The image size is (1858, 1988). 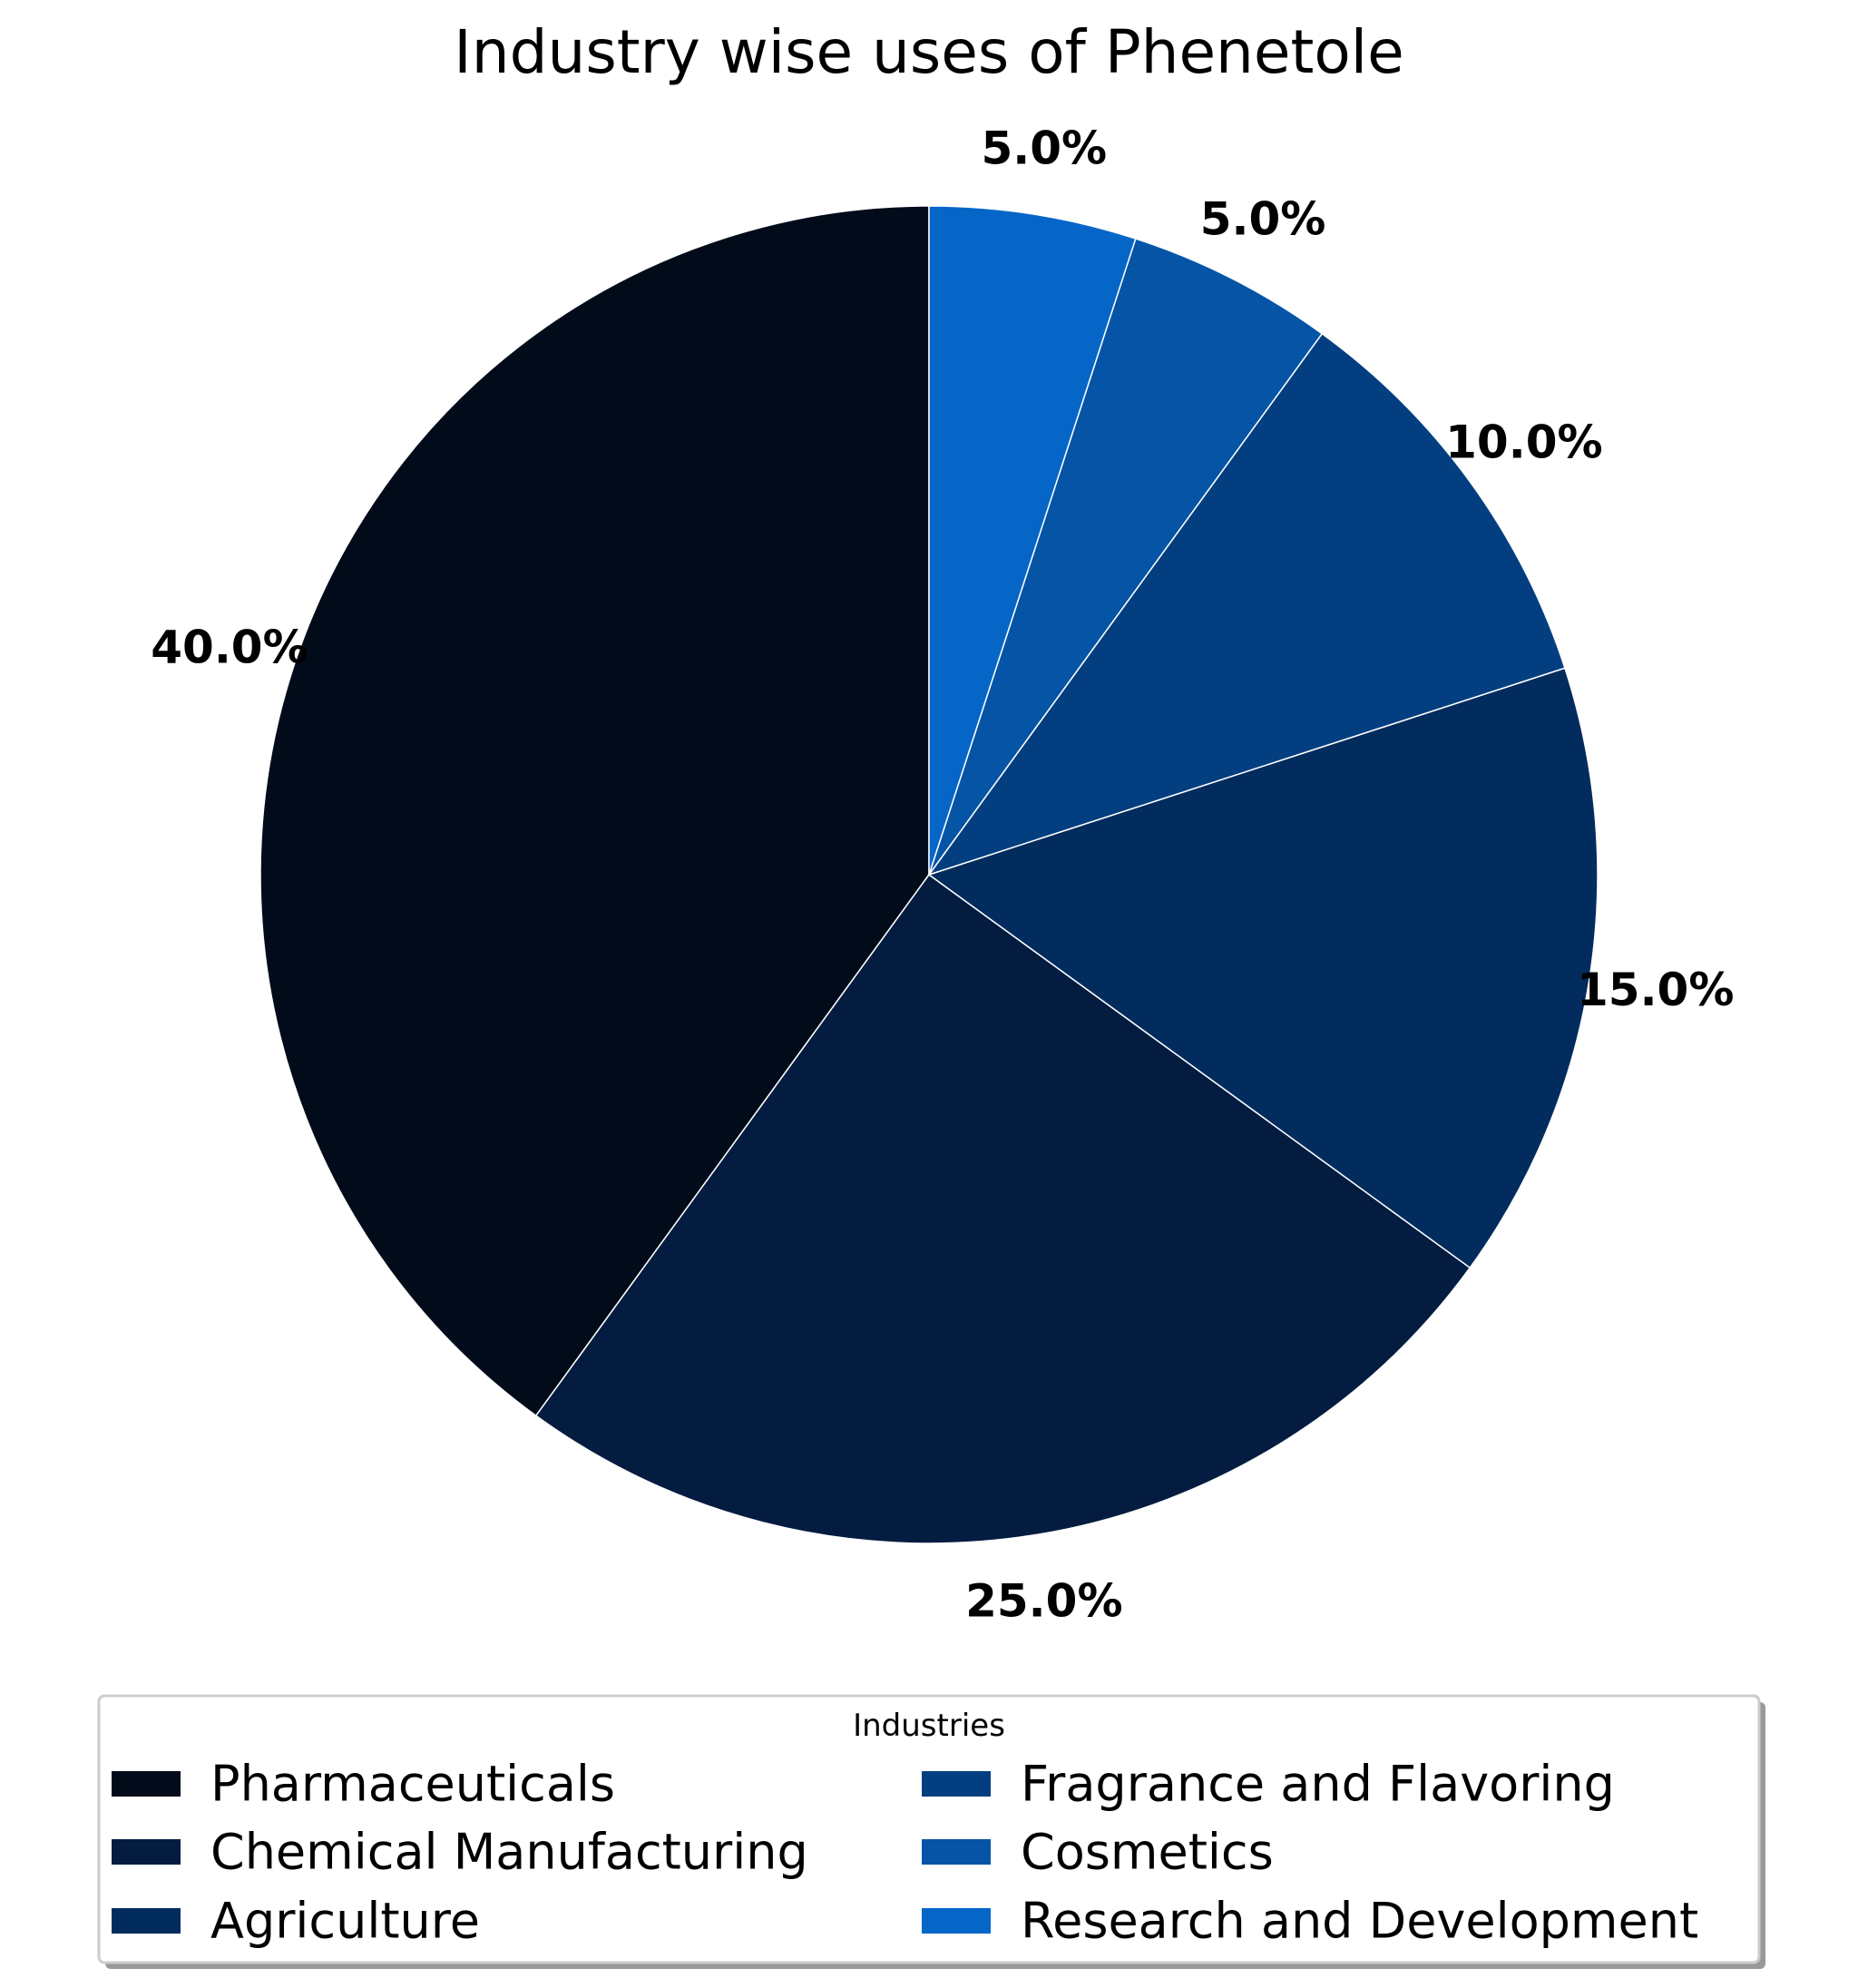 What do you see at coordinates (929, 1726) in the screenshot?
I see `legend-title: Industries` at bounding box center [929, 1726].